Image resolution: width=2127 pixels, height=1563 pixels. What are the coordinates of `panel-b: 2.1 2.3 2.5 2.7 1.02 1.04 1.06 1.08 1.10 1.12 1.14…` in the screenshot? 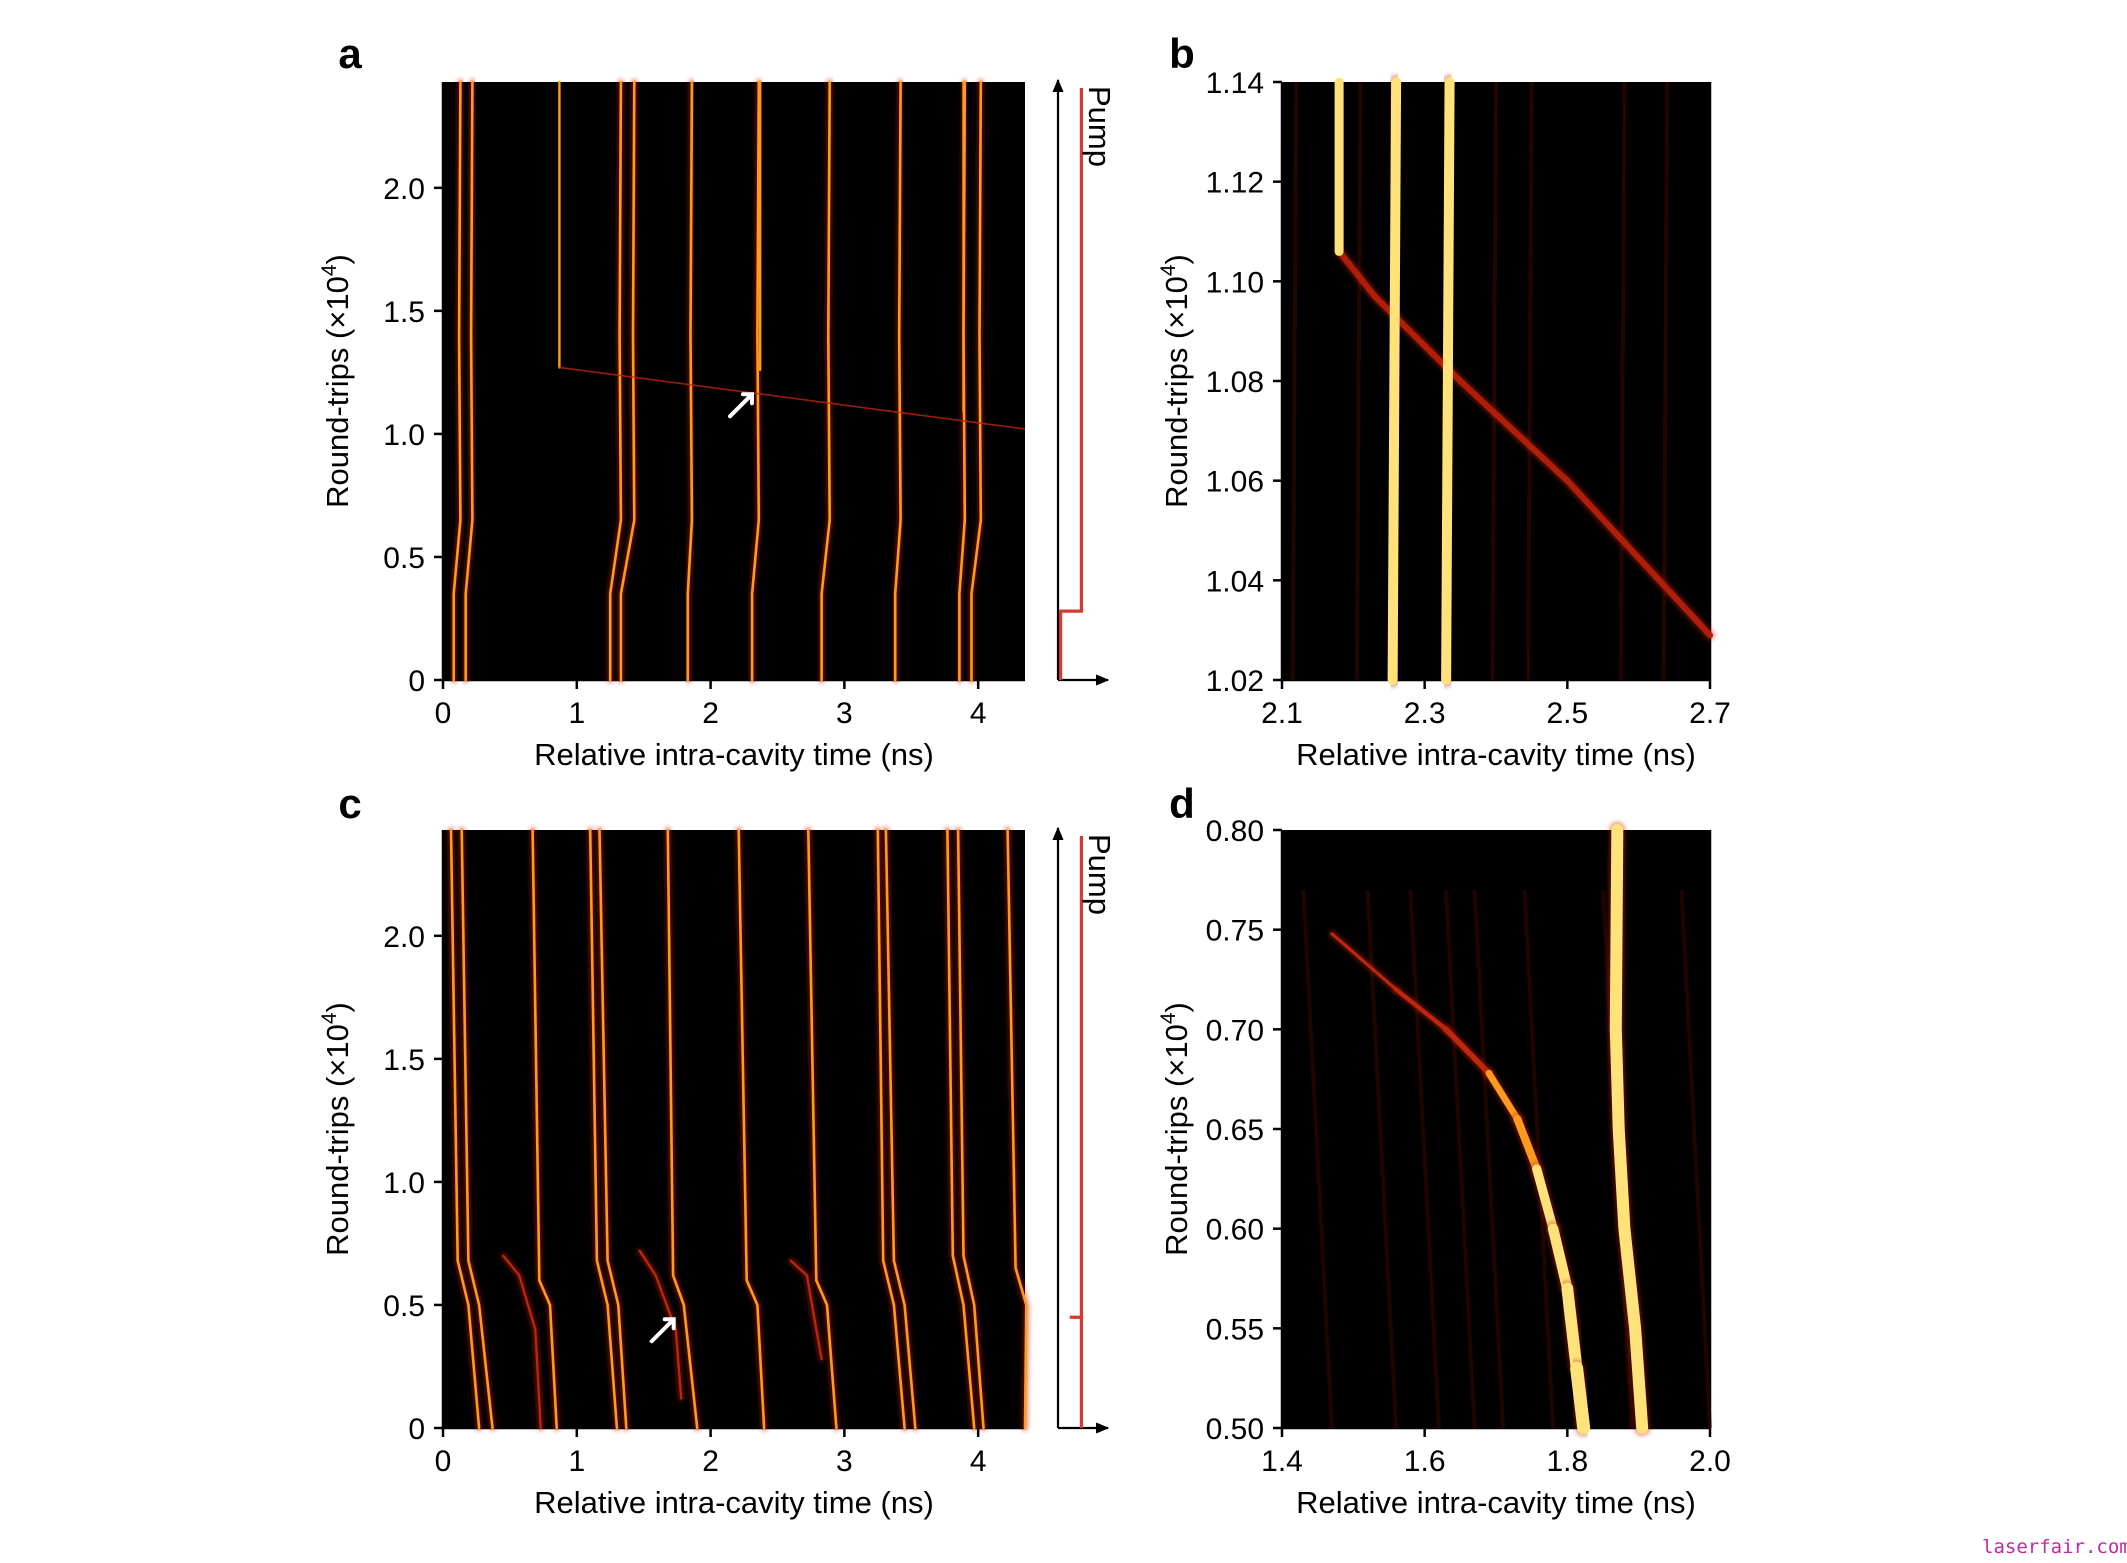 It's located at (1444, 401).